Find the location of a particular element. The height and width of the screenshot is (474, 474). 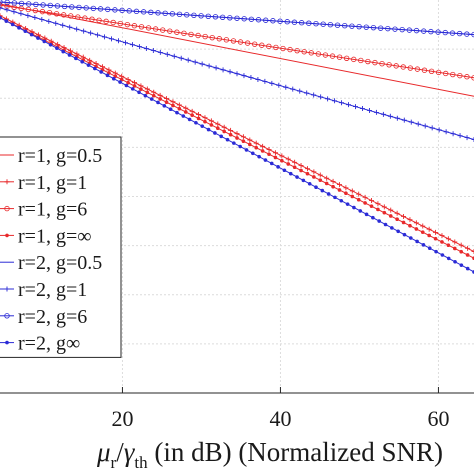

legend-item: r=1, g=0.5 is located at coordinates (51, 156).